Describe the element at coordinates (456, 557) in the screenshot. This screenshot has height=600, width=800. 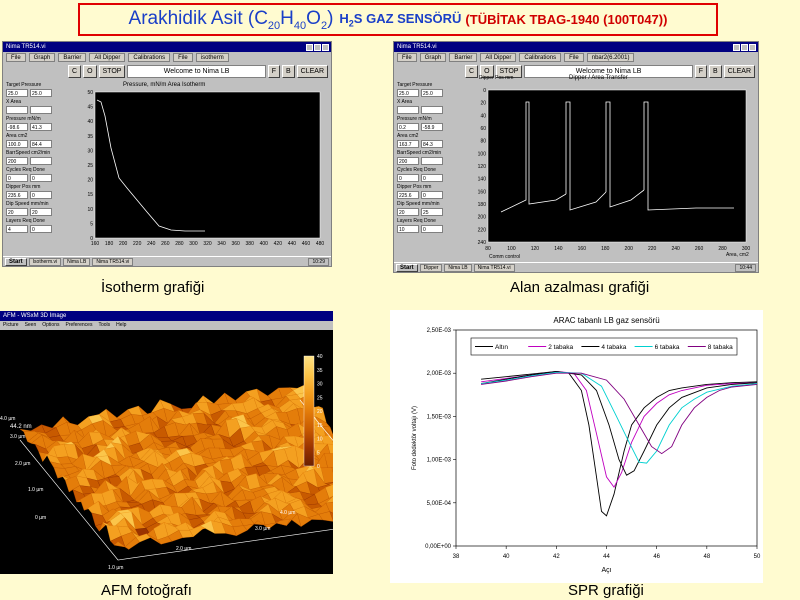
I see `x-tick-label: 38` at that location.